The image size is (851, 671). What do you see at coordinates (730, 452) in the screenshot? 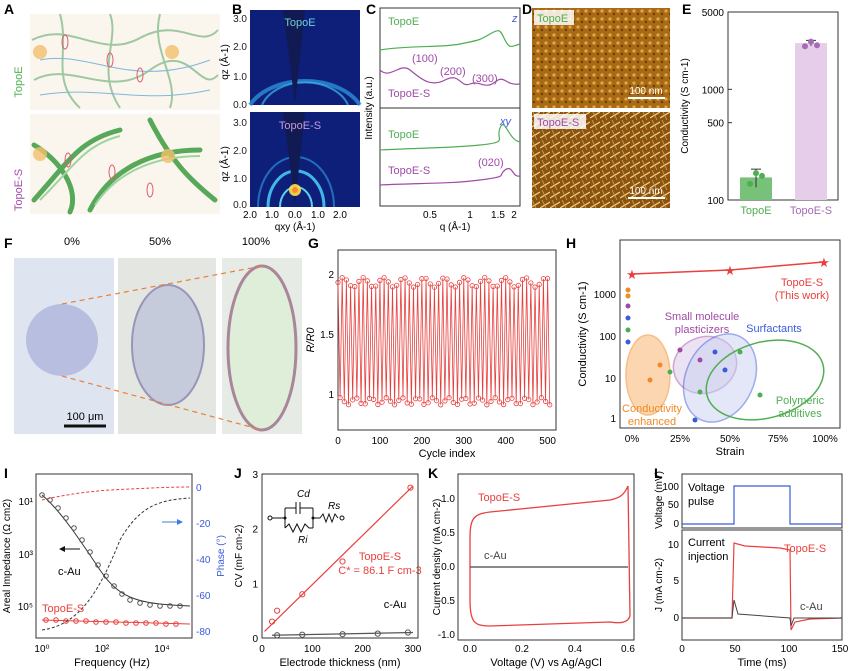
I see `h-x-axis-label: Strain` at bounding box center [730, 452].